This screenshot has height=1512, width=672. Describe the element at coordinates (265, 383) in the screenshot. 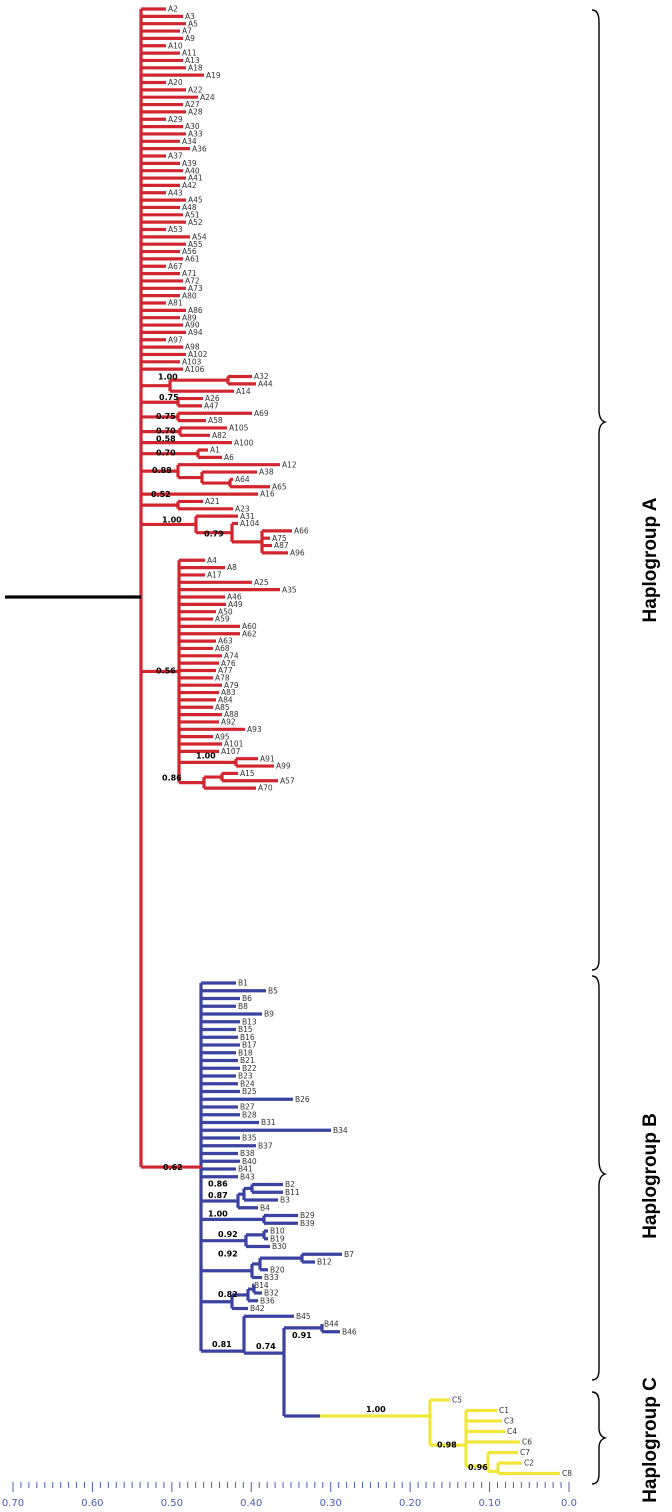

I see `tip-label-a44: A44` at that location.